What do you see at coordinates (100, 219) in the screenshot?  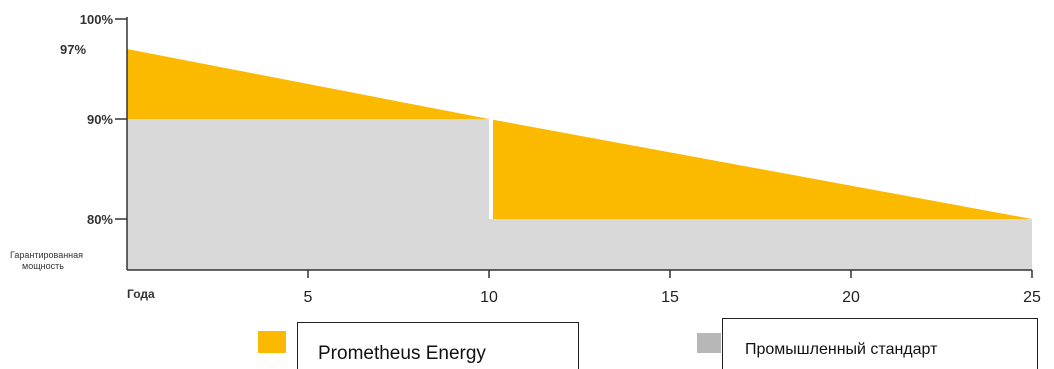 I see `y-tick-label: 80%` at bounding box center [100, 219].